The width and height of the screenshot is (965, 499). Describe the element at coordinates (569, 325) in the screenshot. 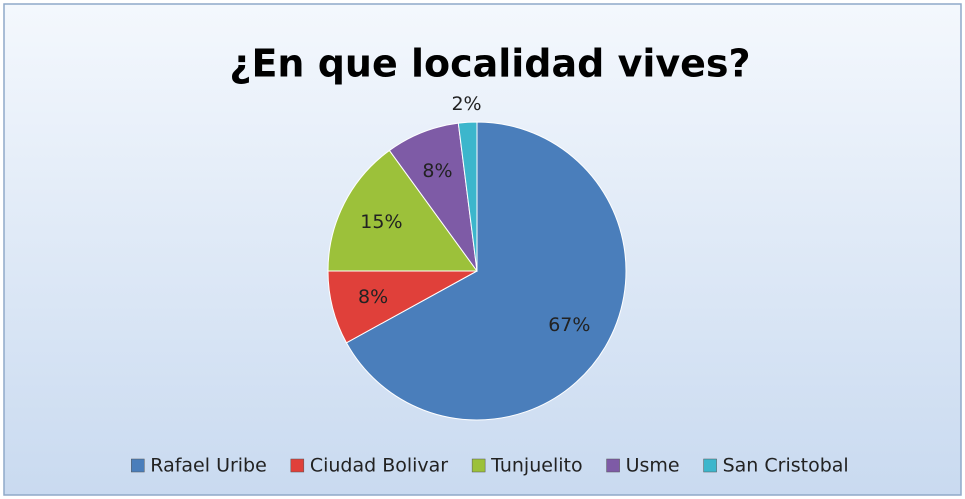

I see `data-label: 67%` at that location.